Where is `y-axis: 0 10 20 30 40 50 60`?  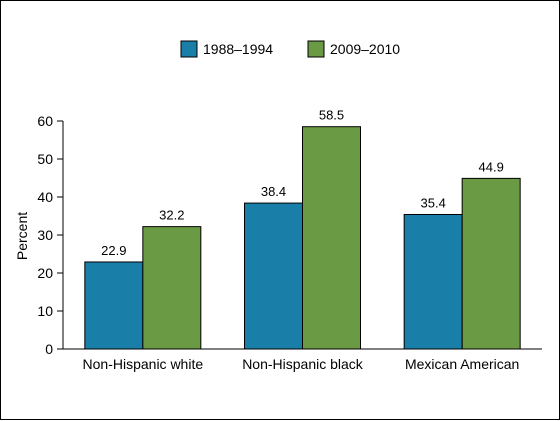
y-axis: 0 10 20 30 40 50 60 is located at coordinates (50, 235).